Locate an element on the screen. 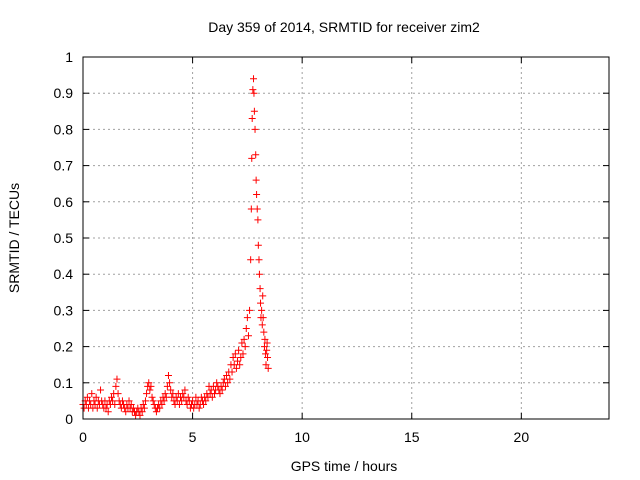 The width and height of the screenshot is (640, 480). x-tick-label: 0 is located at coordinates (83, 437).